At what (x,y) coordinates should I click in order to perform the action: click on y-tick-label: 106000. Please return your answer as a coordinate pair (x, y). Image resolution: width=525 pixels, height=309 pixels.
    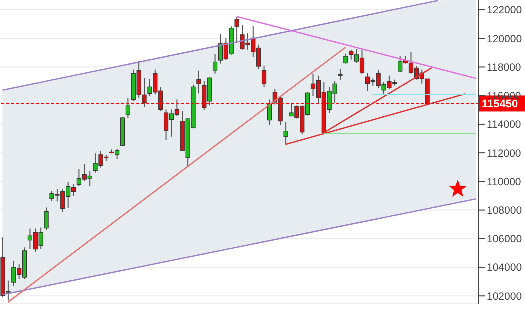
    Looking at the image, I should click on (504, 240).